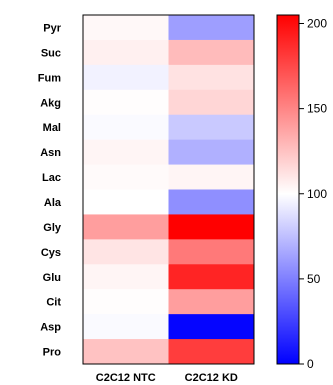  I want to click on heatmap-cell-fum-kd, so click(211, 77).